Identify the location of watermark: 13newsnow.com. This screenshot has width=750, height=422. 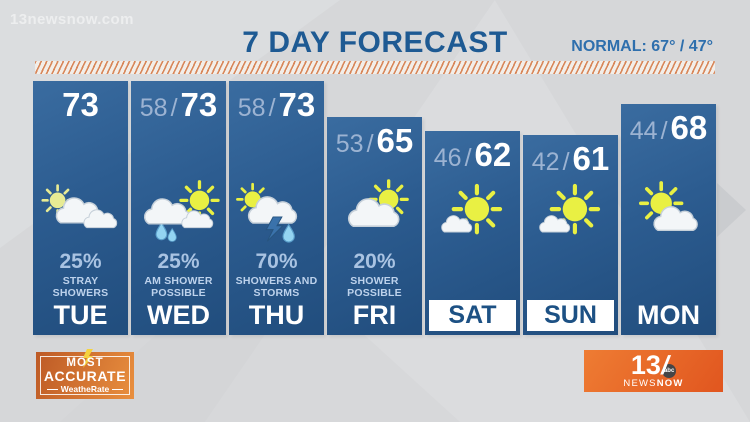
(72, 19).